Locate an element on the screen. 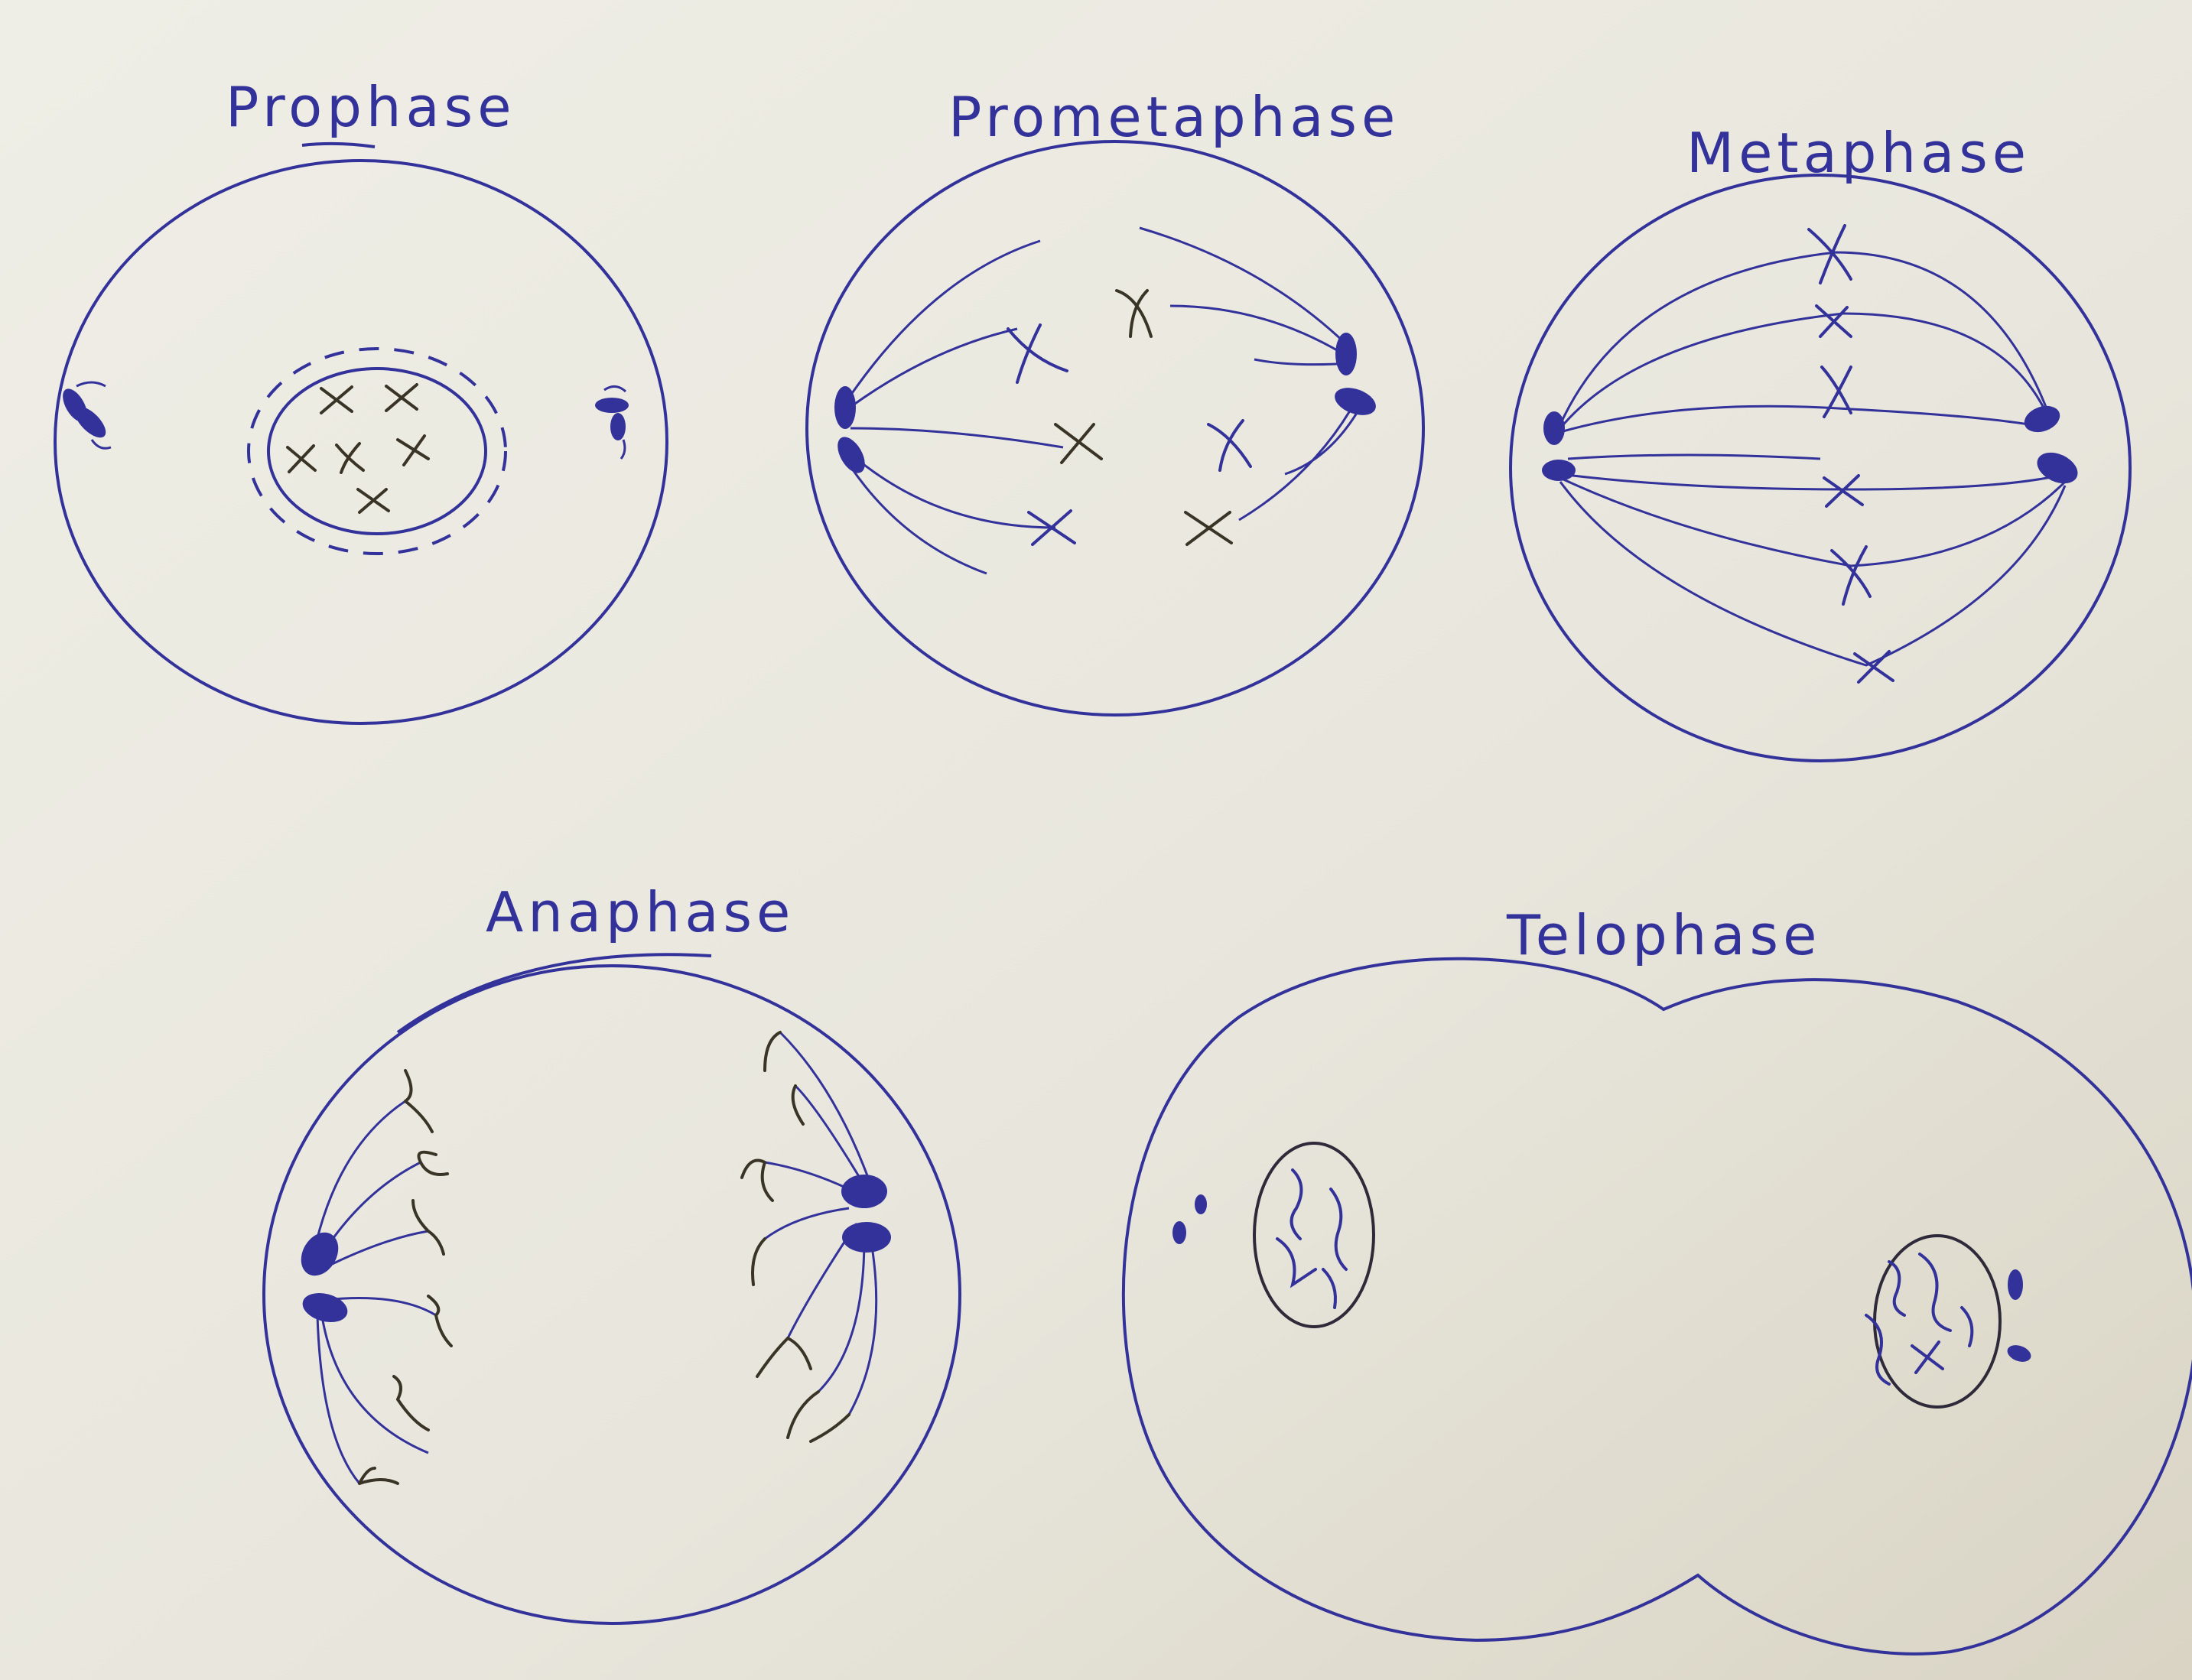 This screenshot has height=1680, width=2192. prophase-panel: Prophase is located at coordinates (361, 400).